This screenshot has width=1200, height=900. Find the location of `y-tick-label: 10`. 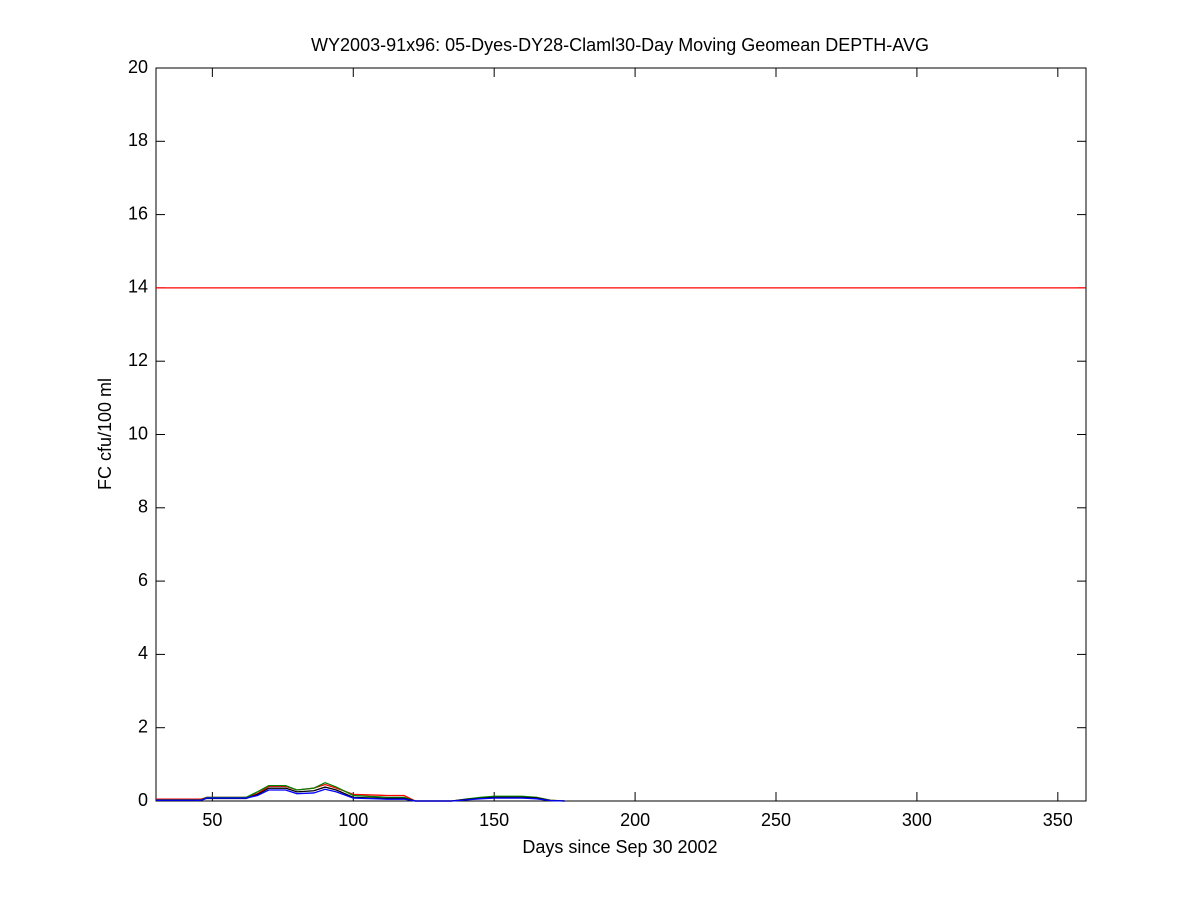

y-tick-label: 10 is located at coordinates (138, 433).